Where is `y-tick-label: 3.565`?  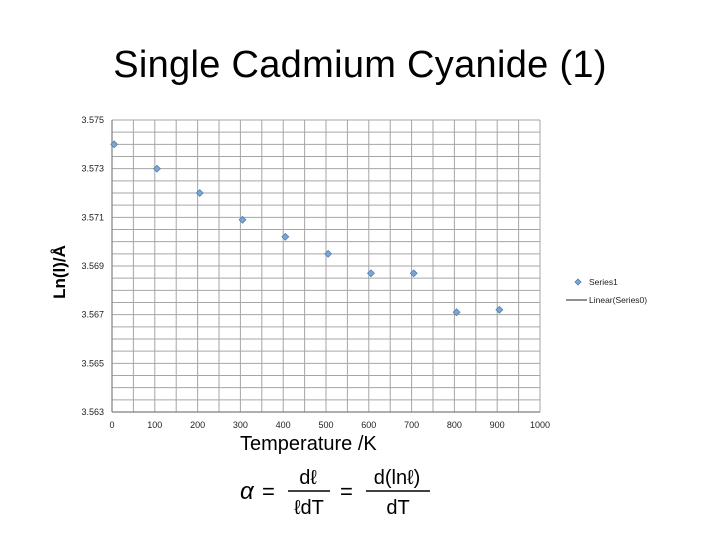 y-tick-label: 3.565 is located at coordinates (92, 363).